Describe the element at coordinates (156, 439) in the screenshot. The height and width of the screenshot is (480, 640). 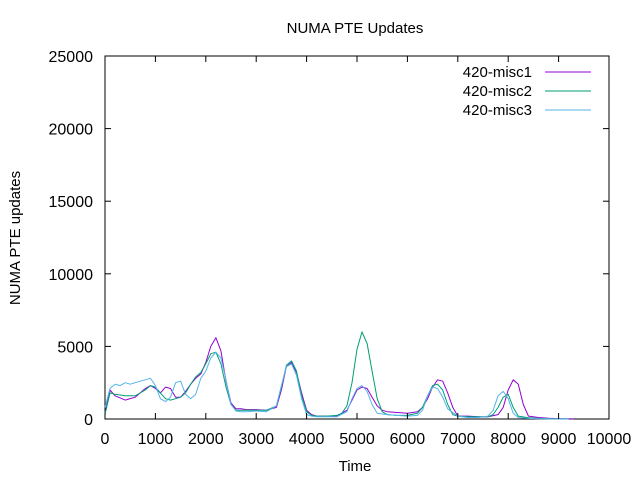
I see `x-tick-label: 1000` at that location.